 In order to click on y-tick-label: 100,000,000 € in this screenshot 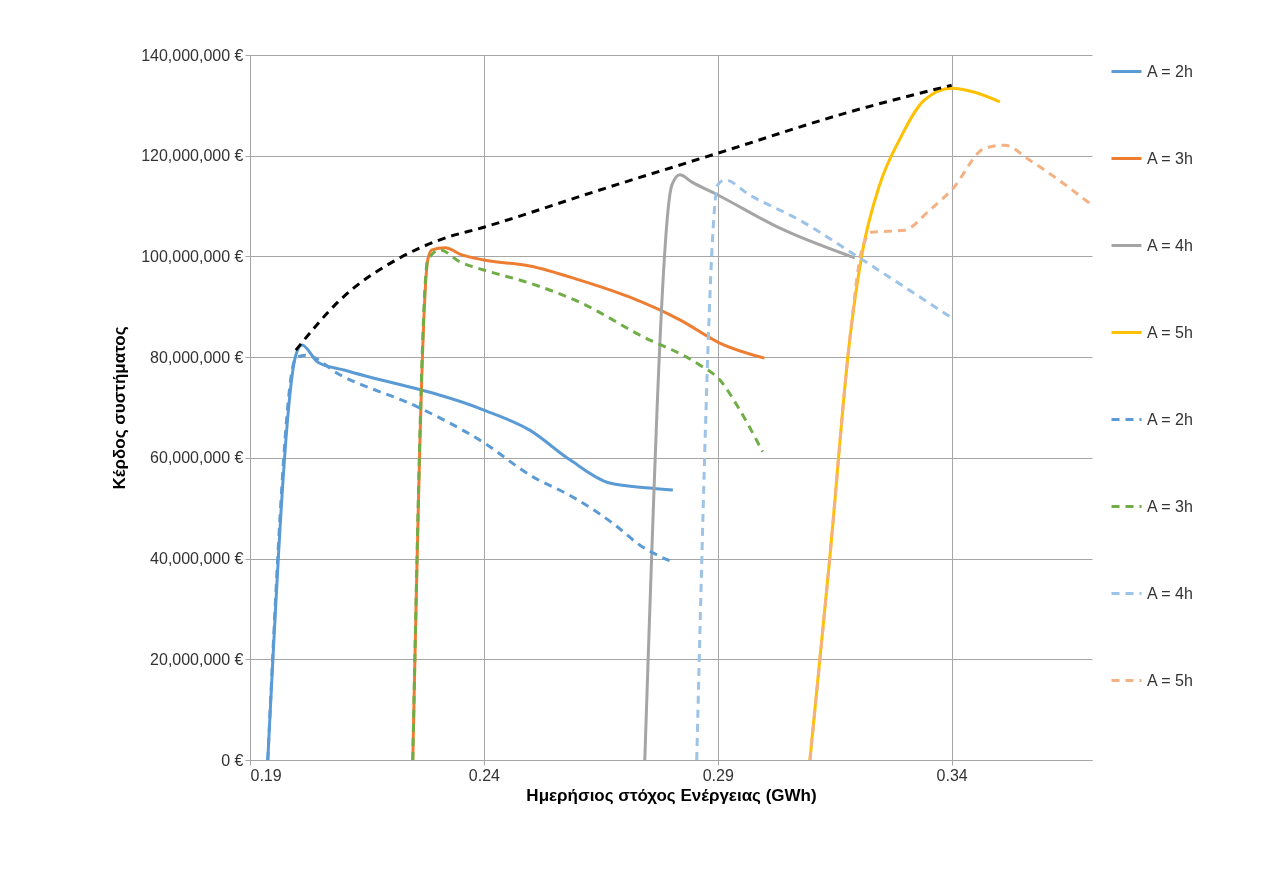, I will do `click(192, 256)`.